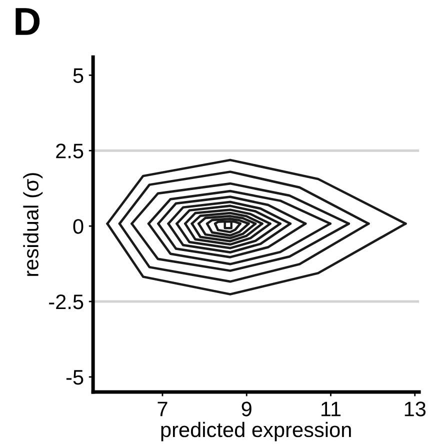  What do you see at coordinates (66, 302) in the screenshot?
I see `y-tick-label: -2.5` at bounding box center [66, 302].